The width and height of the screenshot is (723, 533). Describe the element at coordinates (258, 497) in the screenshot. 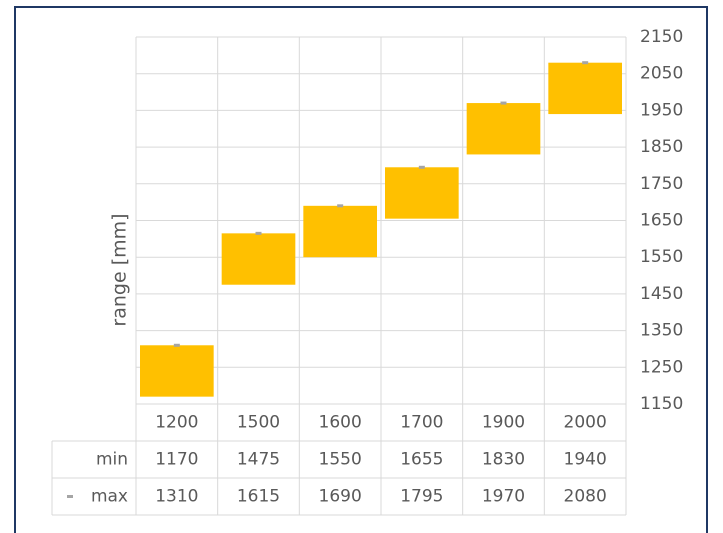

I see `table-value: 1615` at that location.